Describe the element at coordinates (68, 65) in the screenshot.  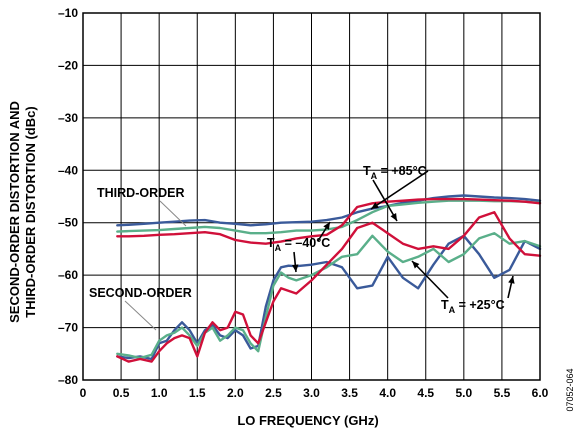
I see `y-tick-label: –20` at that location.